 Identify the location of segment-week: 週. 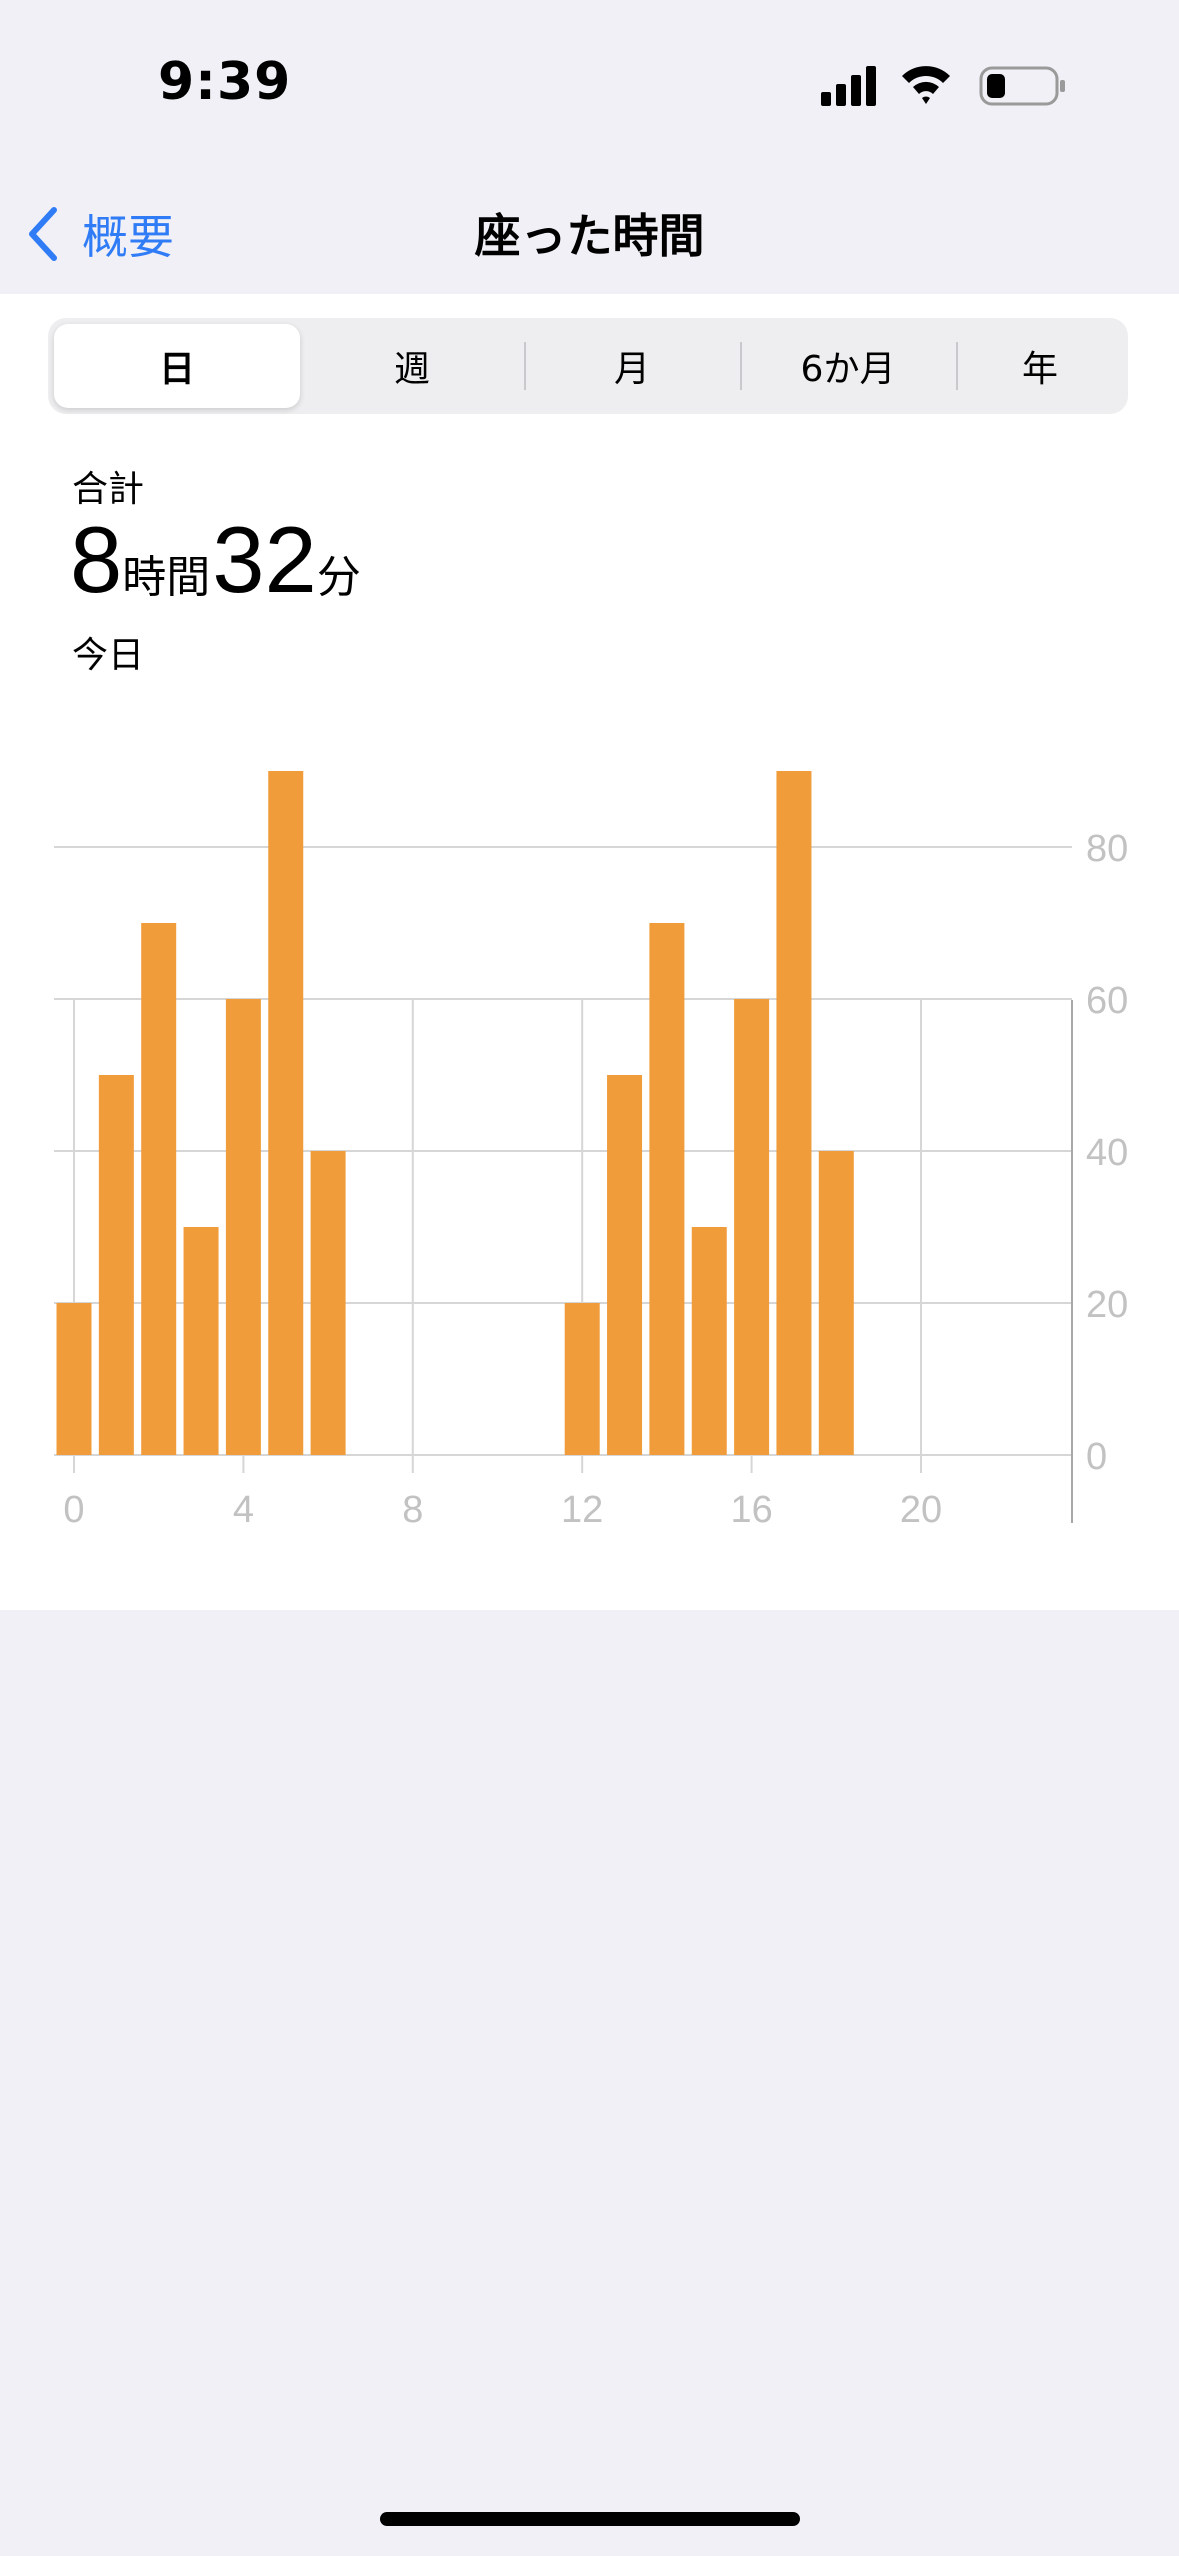
(411, 369).